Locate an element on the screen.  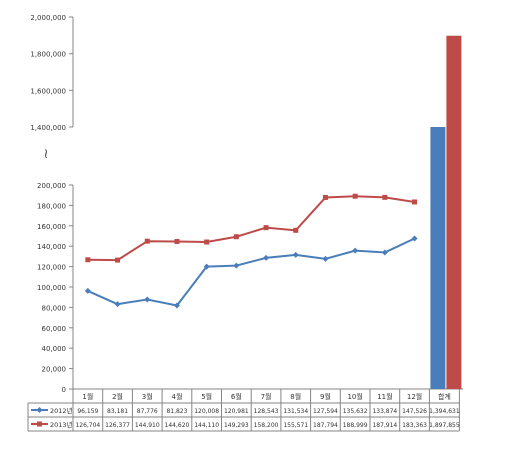
total-bar-upper is located at coordinates (454, 81).